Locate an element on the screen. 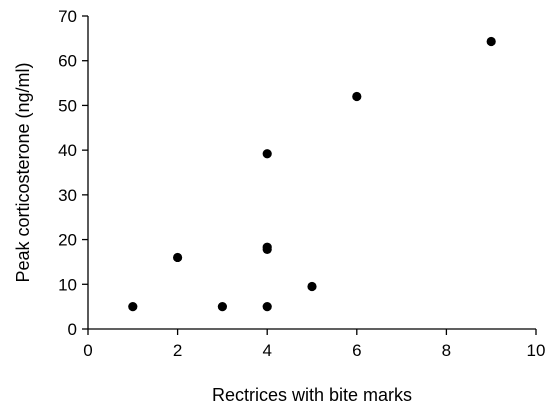  y-tick-label: 60 is located at coordinates (67, 61).